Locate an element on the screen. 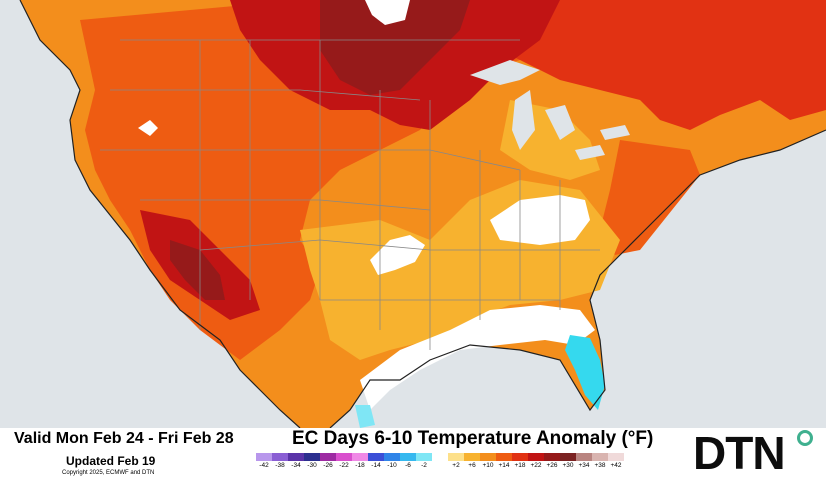 The width and height of the screenshot is (826, 480). logo-circle-icon is located at coordinates (805, 438).